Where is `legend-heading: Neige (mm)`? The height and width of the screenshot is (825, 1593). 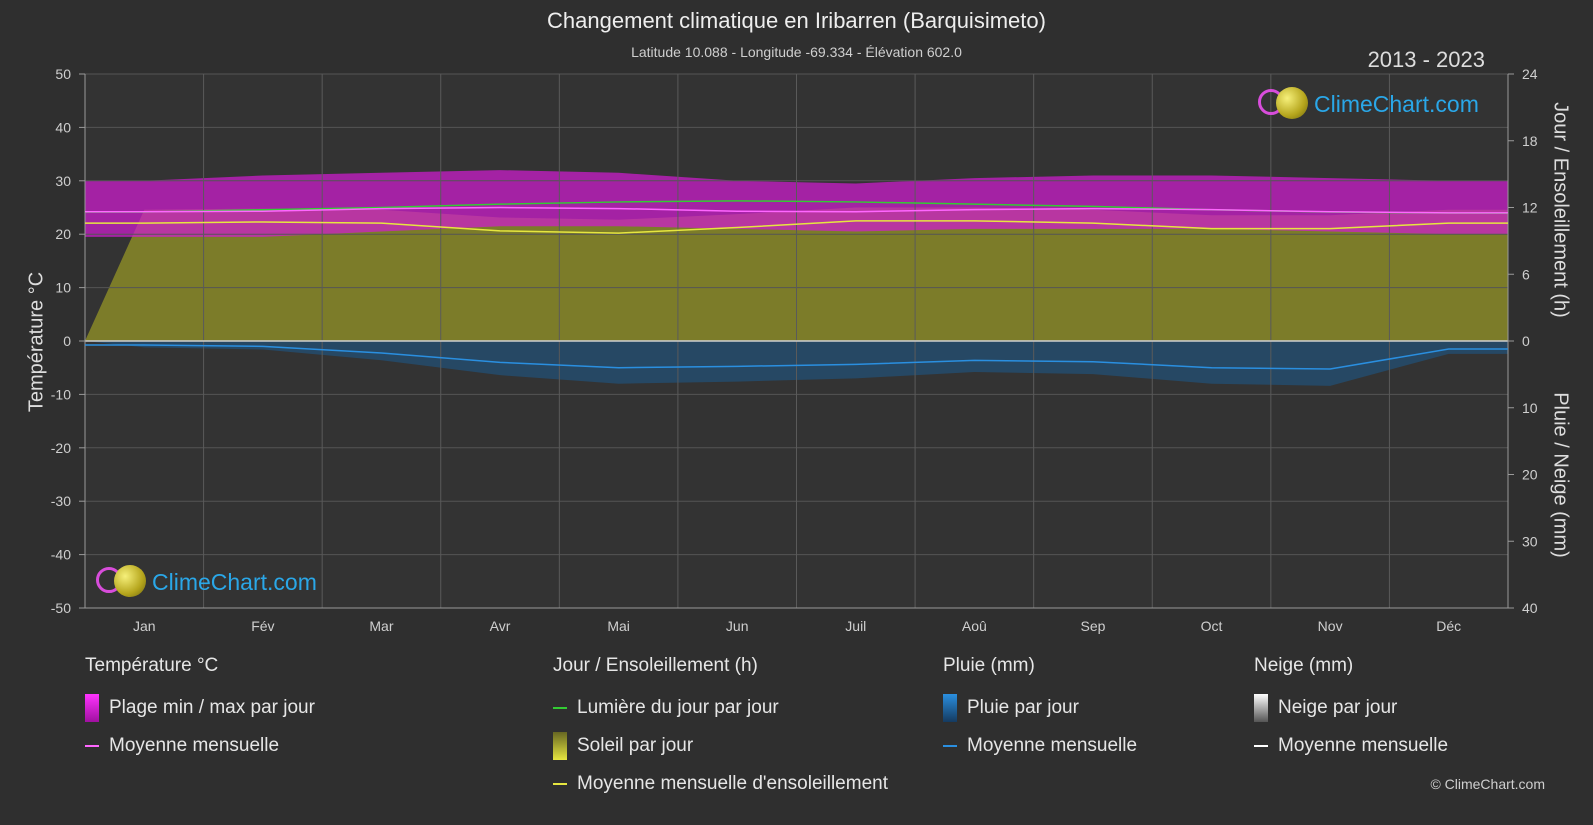 legend-heading: Neige (mm) is located at coordinates (1304, 665).